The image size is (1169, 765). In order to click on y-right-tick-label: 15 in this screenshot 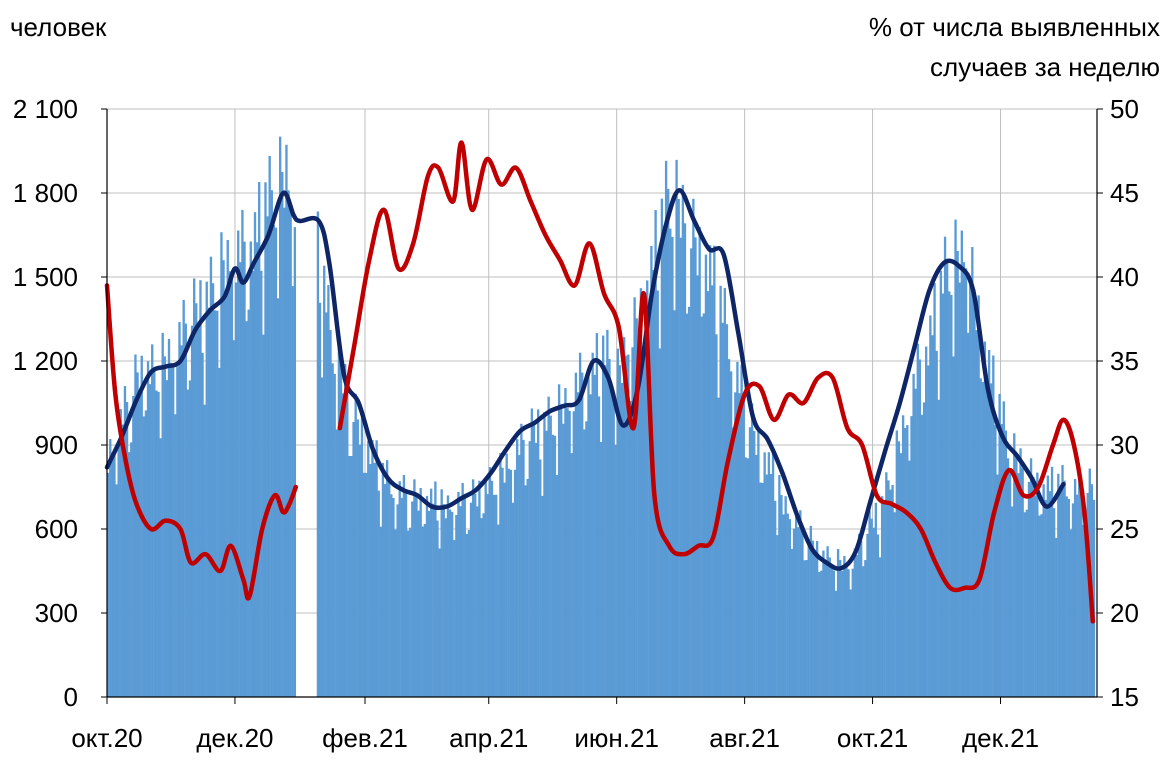, I will do `click(1124, 697)`.